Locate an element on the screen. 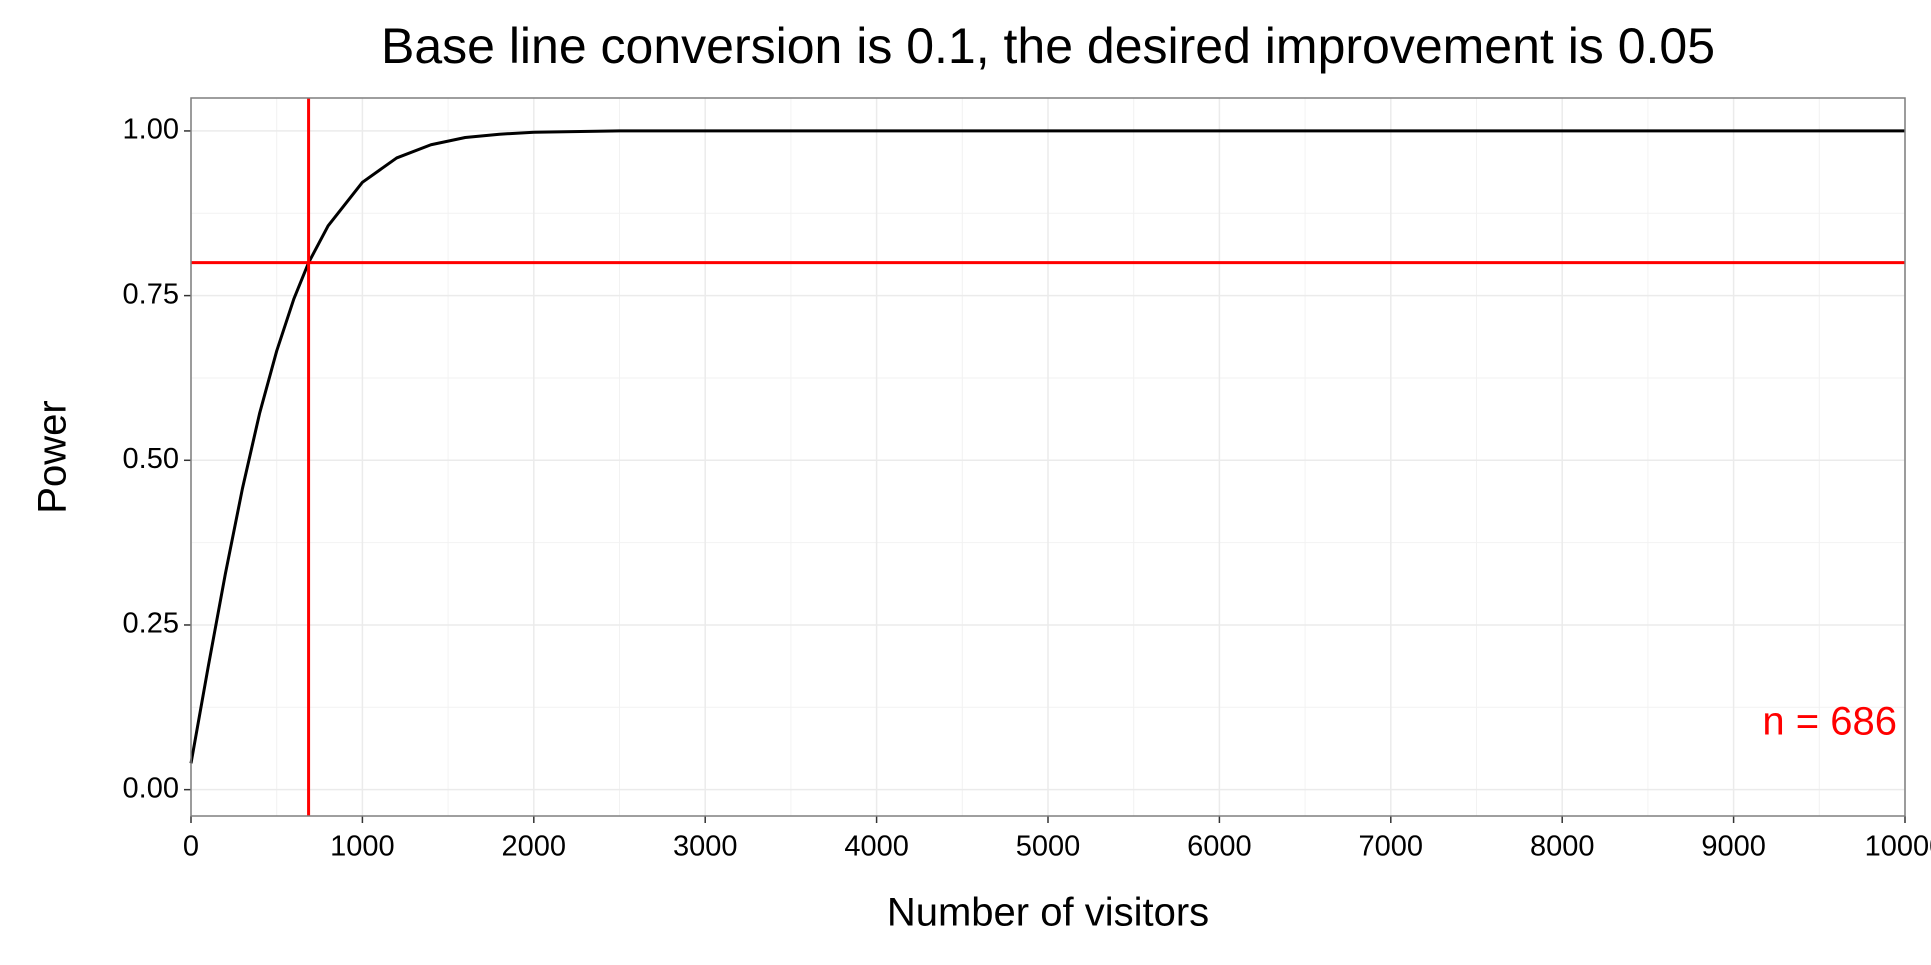  x-tick-label: 1000 is located at coordinates (362, 847).